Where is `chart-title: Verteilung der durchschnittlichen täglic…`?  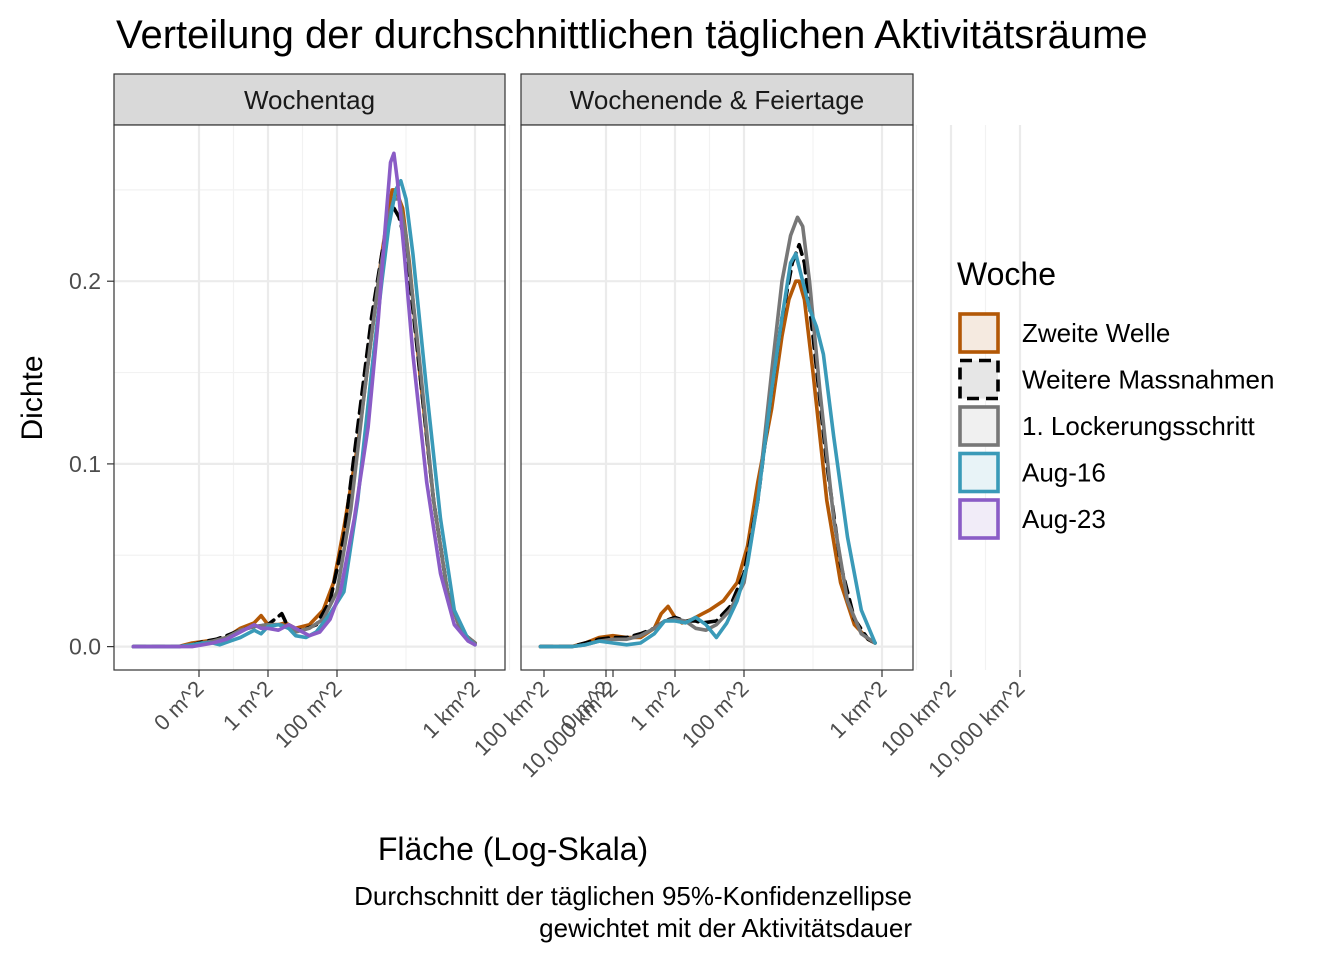
chart-title: Verteilung der durchschnittlichen täglic… is located at coordinates (632, 35).